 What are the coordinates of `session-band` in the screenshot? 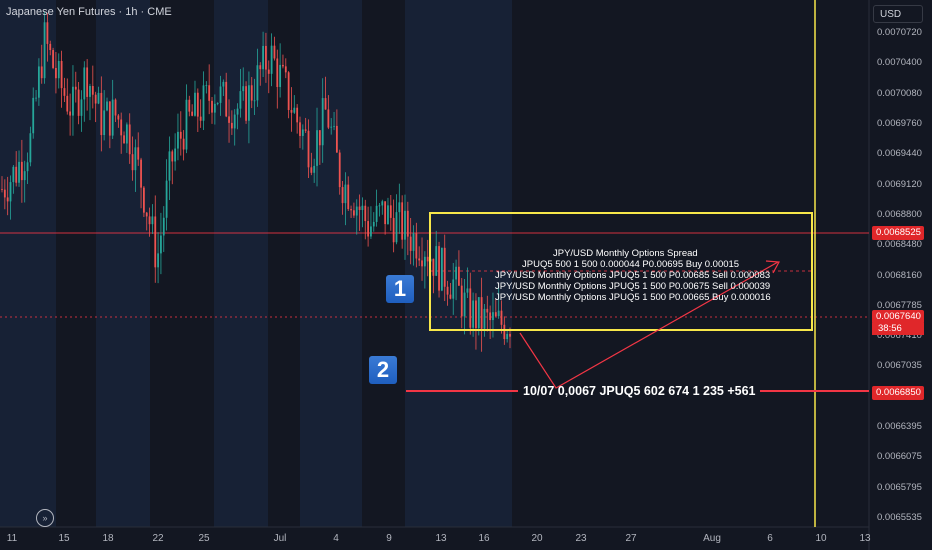 It's located at (458, 263).